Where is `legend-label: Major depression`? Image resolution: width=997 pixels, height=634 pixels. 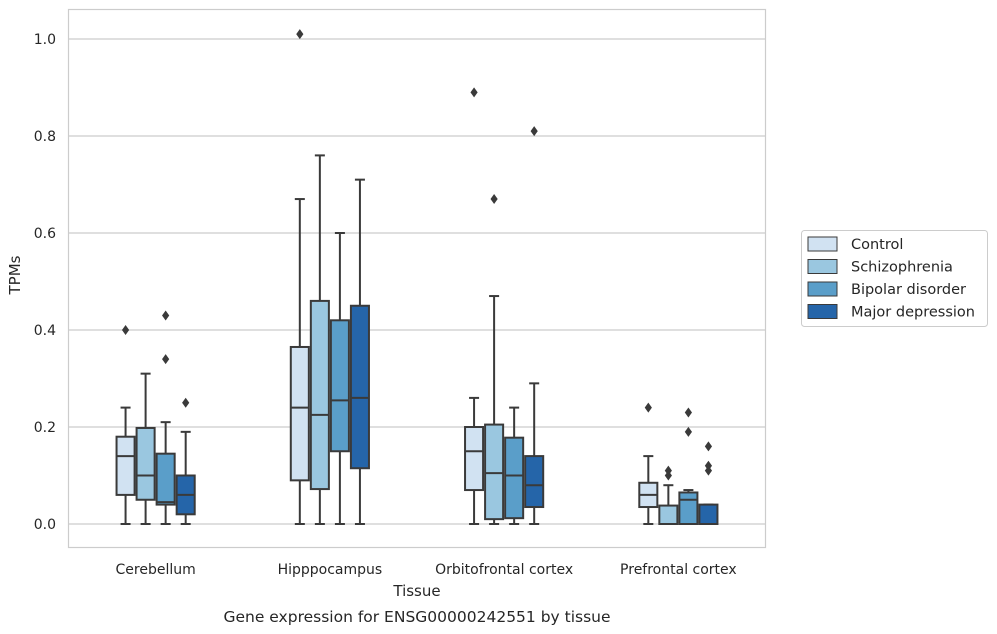 legend-label: Major depression is located at coordinates (913, 313).